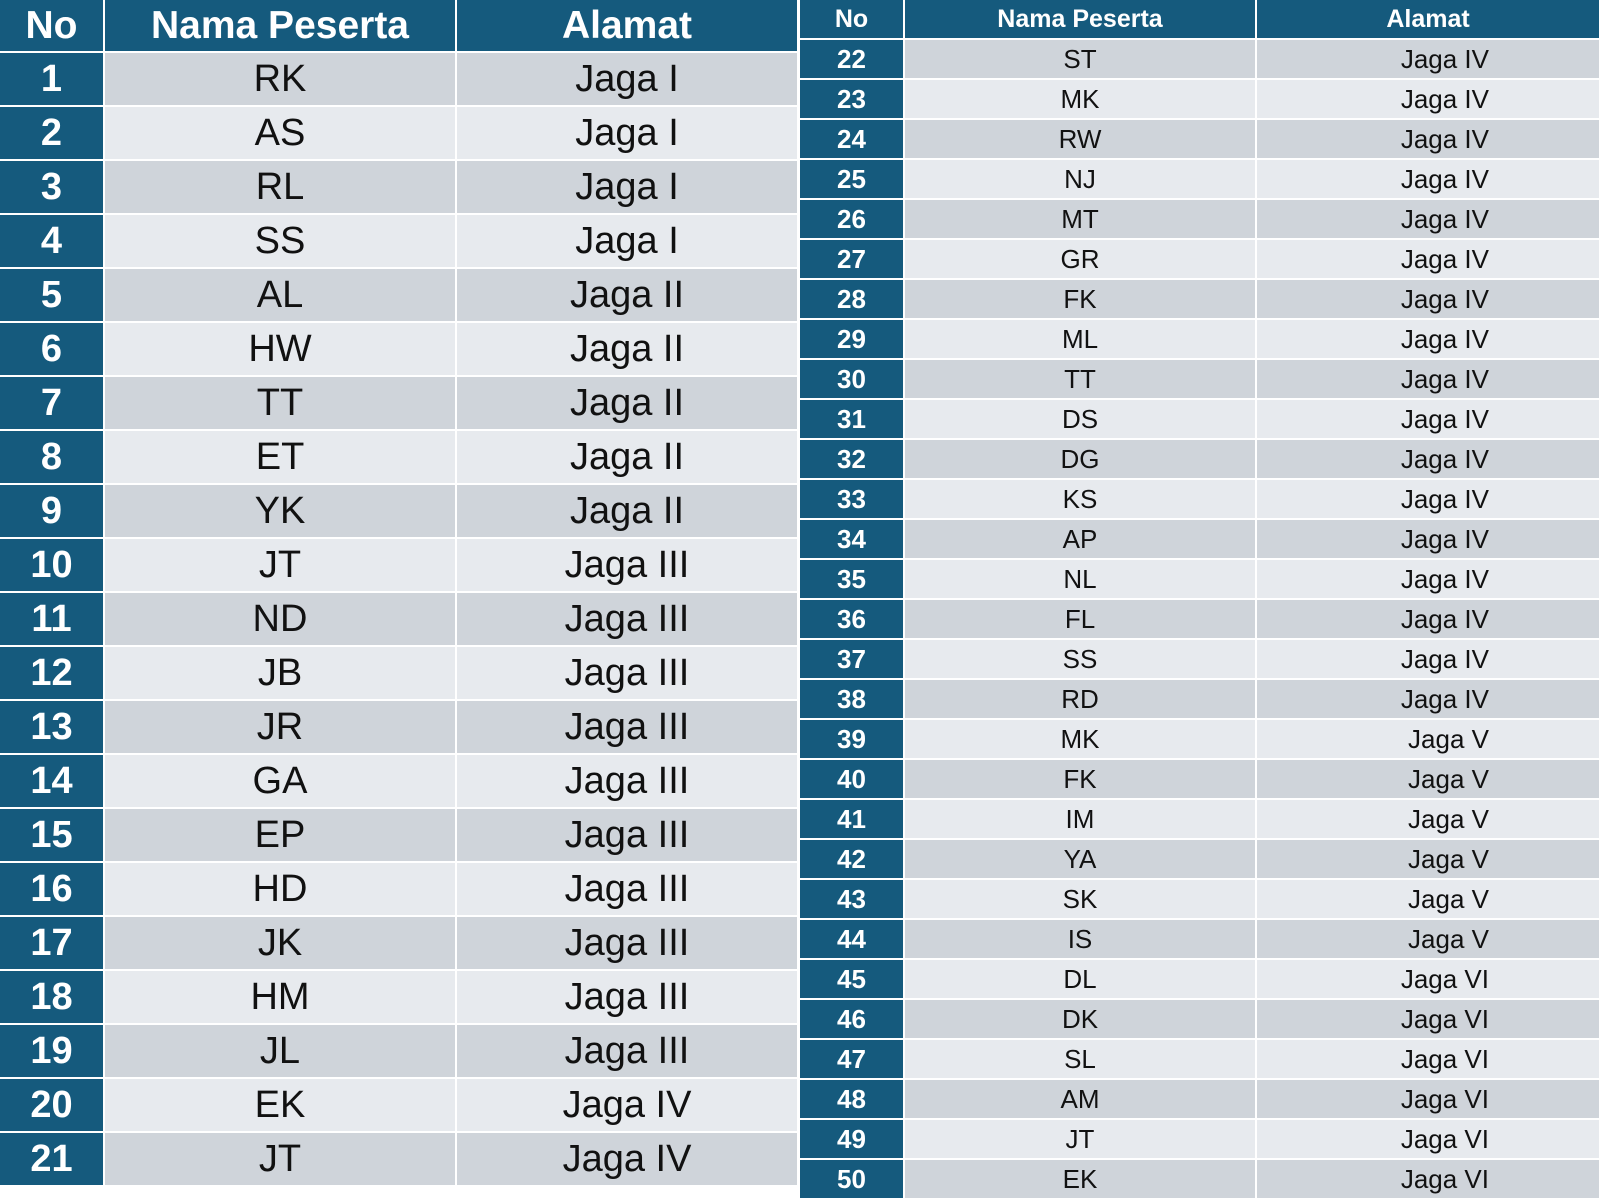 This screenshot has width=1600, height=1200. What do you see at coordinates (852, 699) in the screenshot?
I see `row-number: 38` at bounding box center [852, 699].